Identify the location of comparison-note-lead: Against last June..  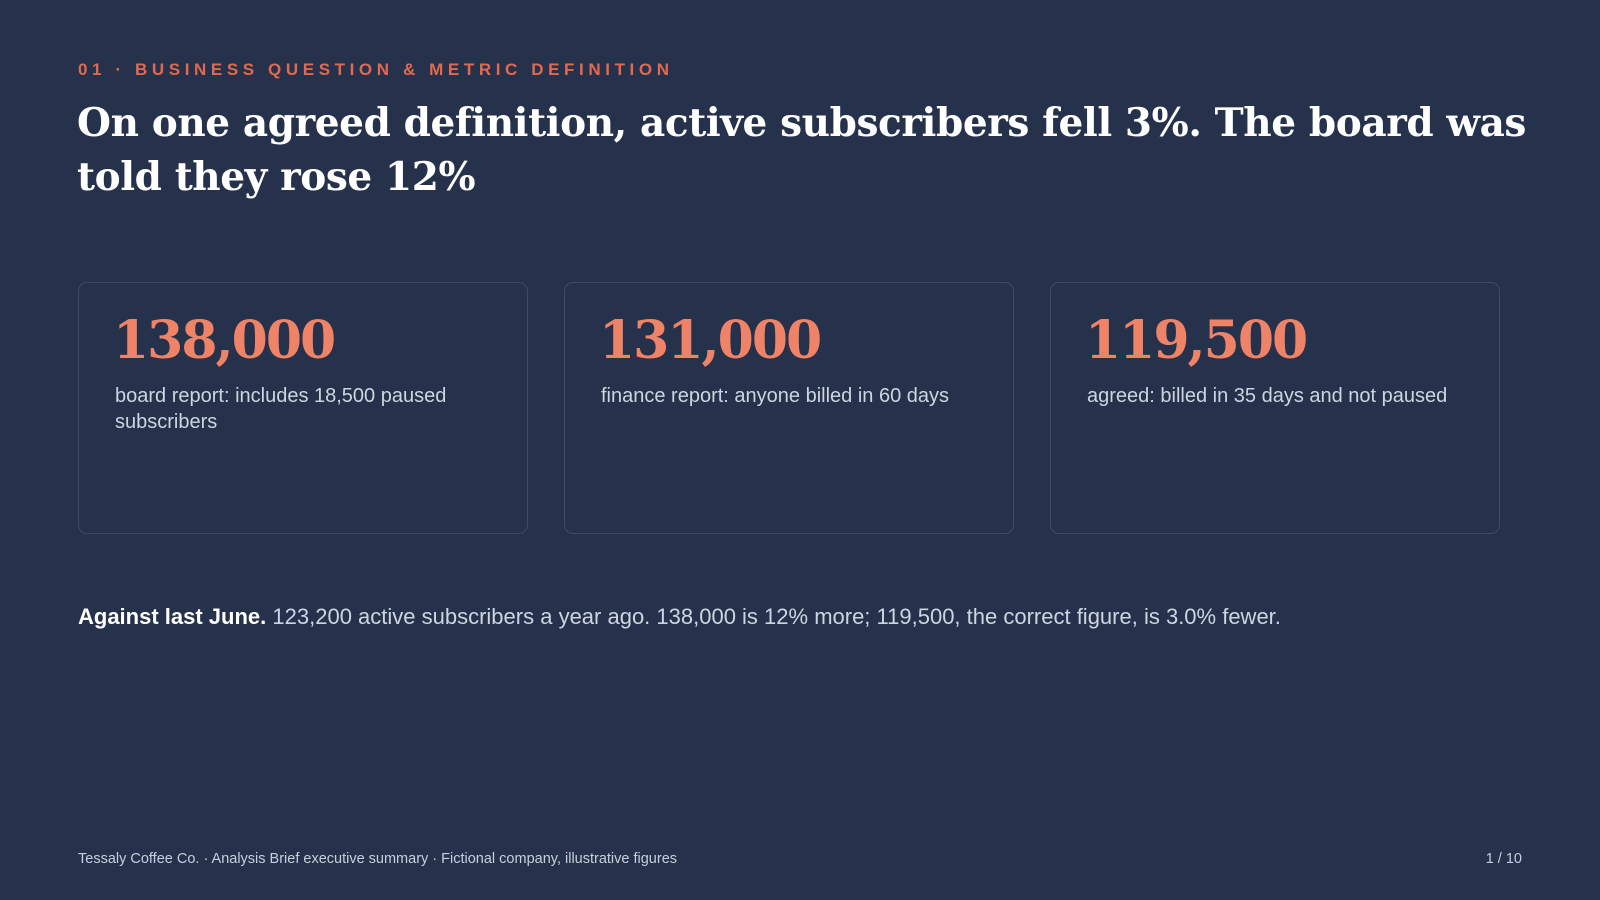
(172, 616).